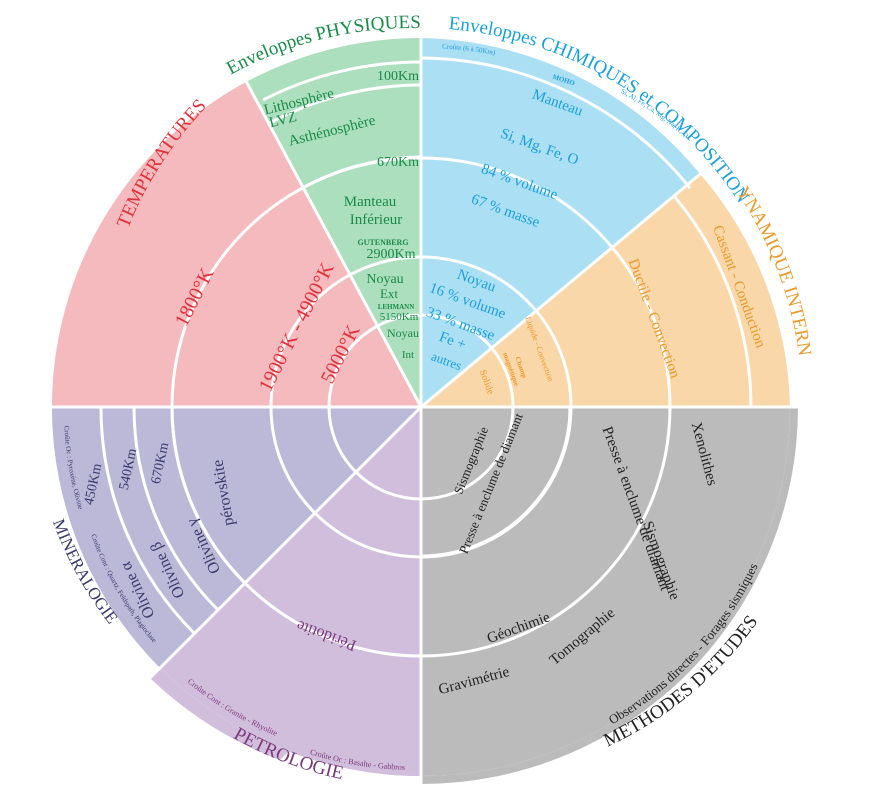  I want to click on phys-lehmann: LEHMANN, so click(396, 307).